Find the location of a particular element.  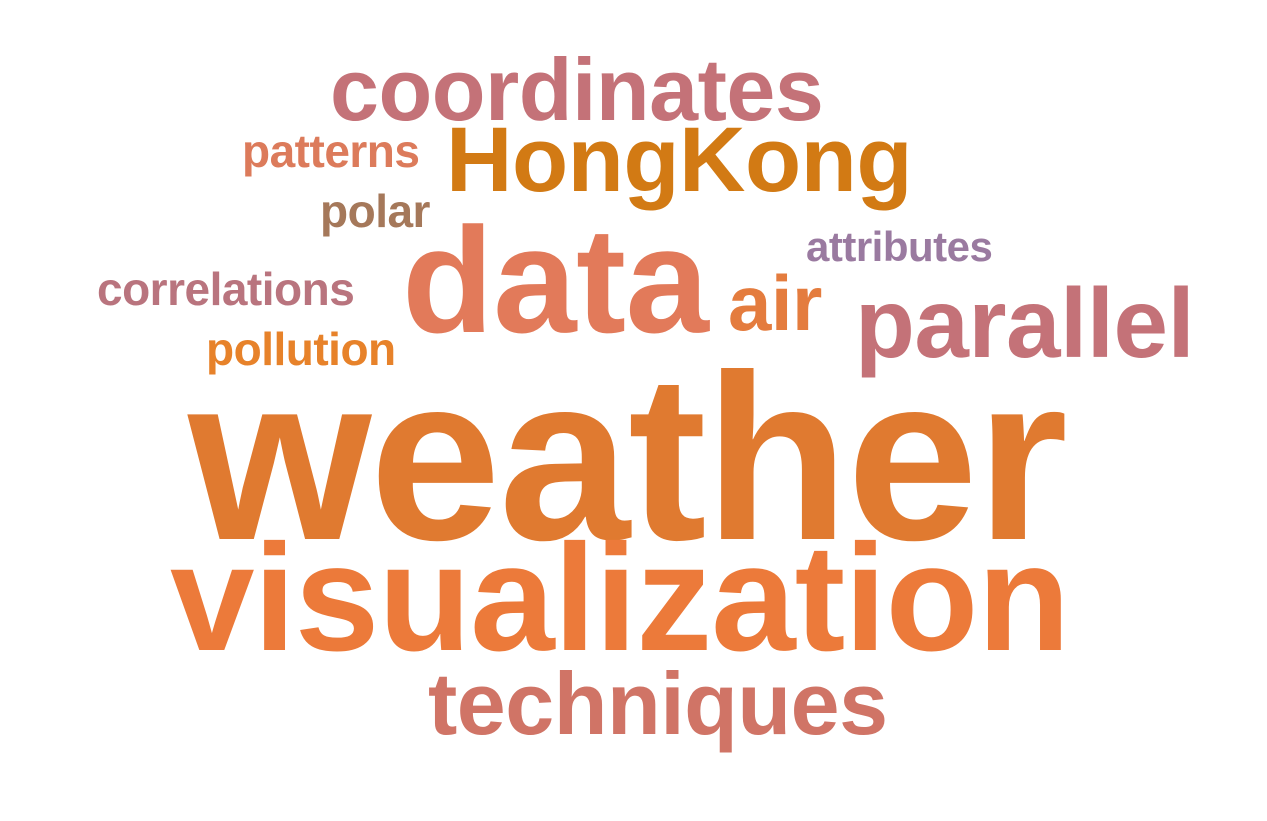

word-patterns: patterns is located at coordinates (331, 151).